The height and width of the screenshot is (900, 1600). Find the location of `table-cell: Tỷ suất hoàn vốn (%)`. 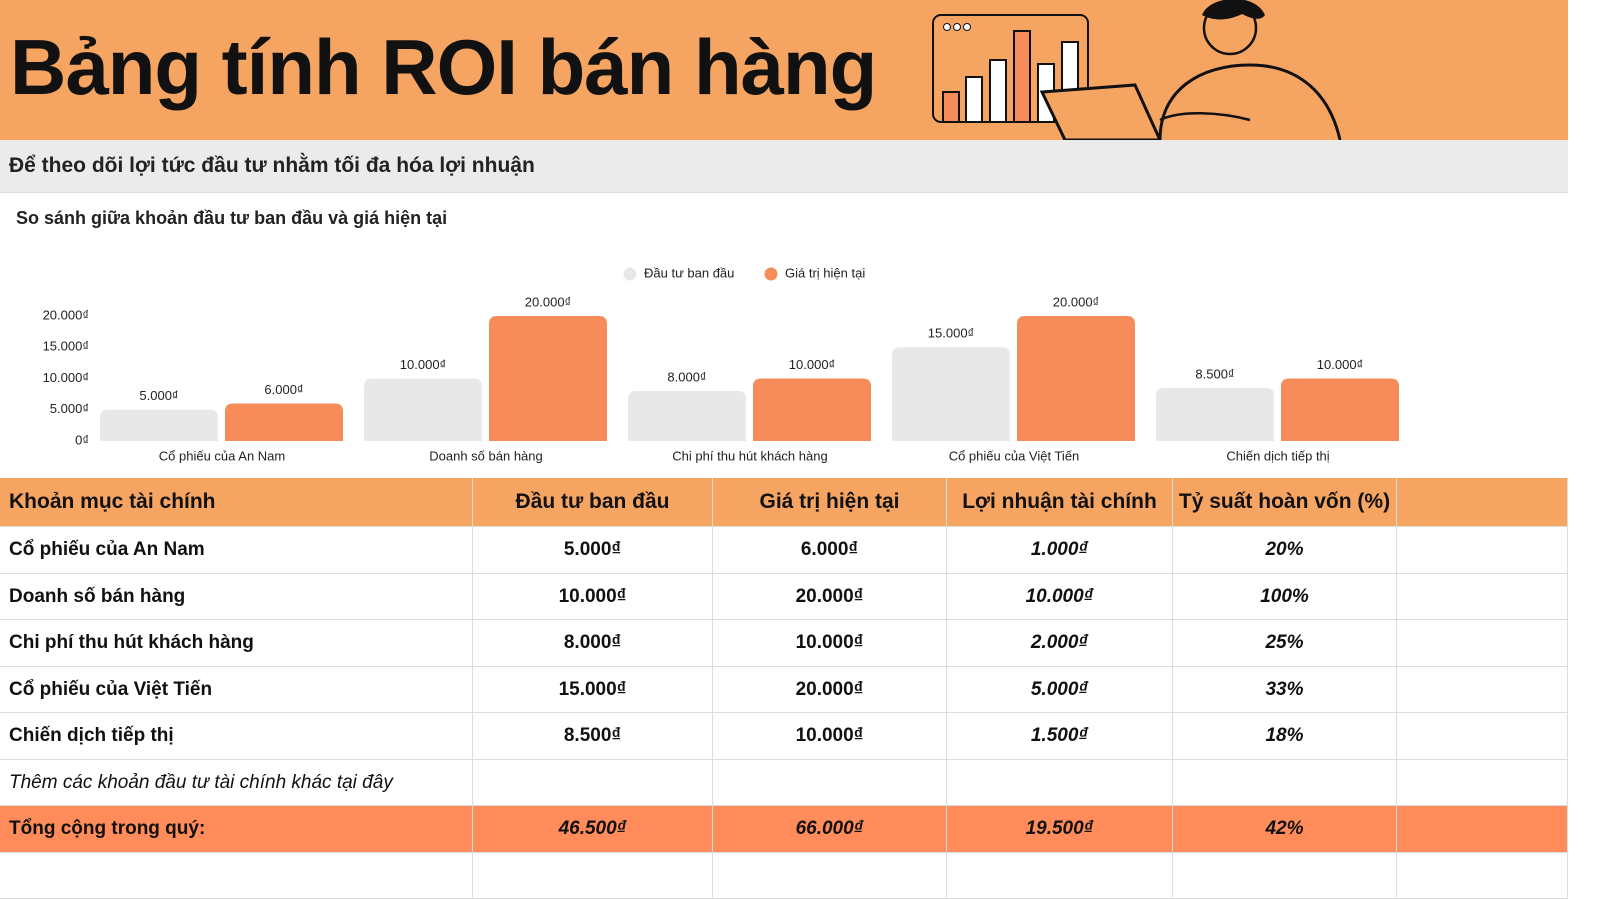

table-cell: Tỷ suất hoàn vốn (%) is located at coordinates (1285, 502).